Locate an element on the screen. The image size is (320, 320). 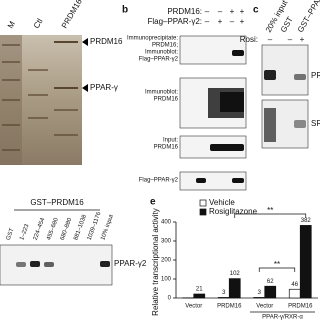
legend-label: Vehicle is located at coordinates (222, 202).